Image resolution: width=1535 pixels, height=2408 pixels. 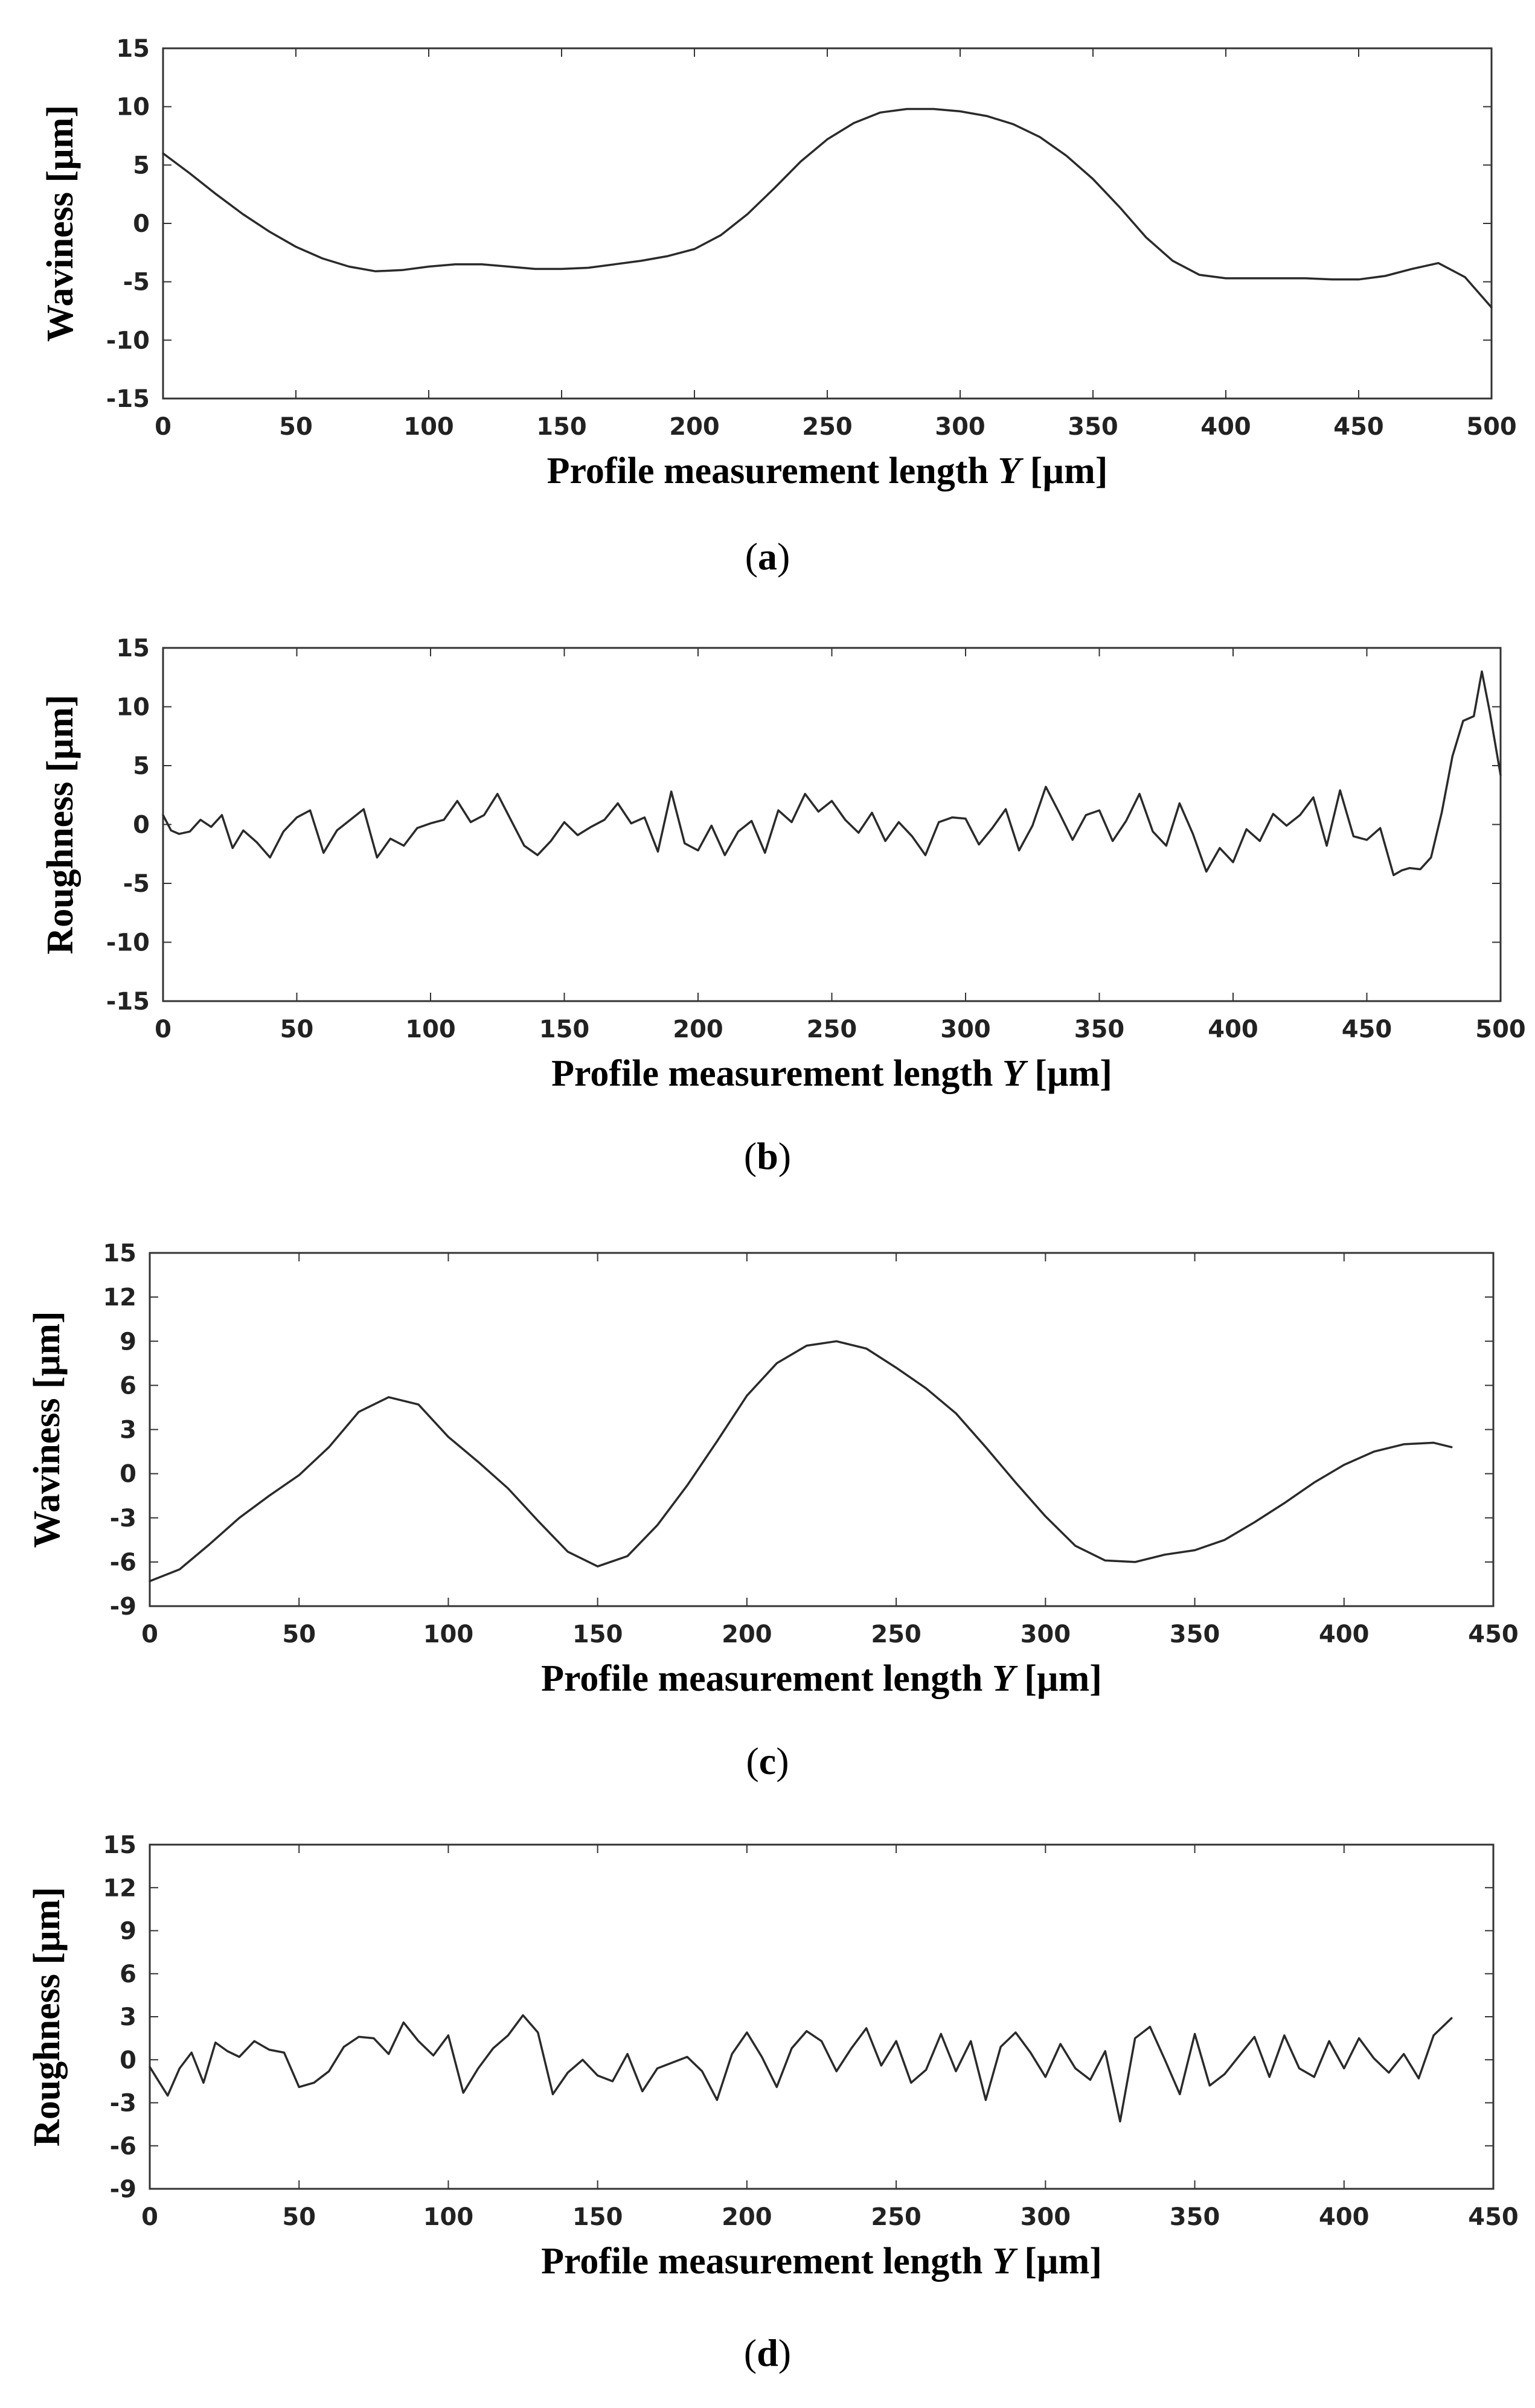 I want to click on caption-b: (b), so click(x=767, y=1156).